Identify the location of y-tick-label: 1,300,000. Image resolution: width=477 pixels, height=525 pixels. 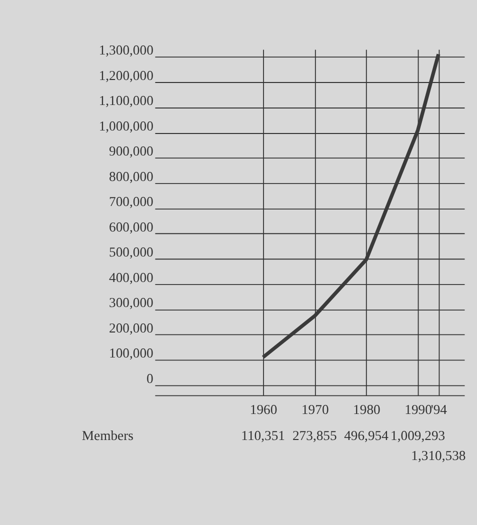
(126, 50).